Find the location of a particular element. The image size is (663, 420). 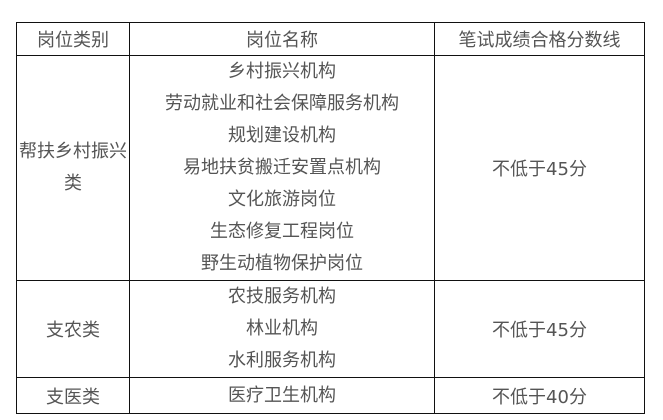

score-line-cell: 不低于45分 is located at coordinates (539, 329).